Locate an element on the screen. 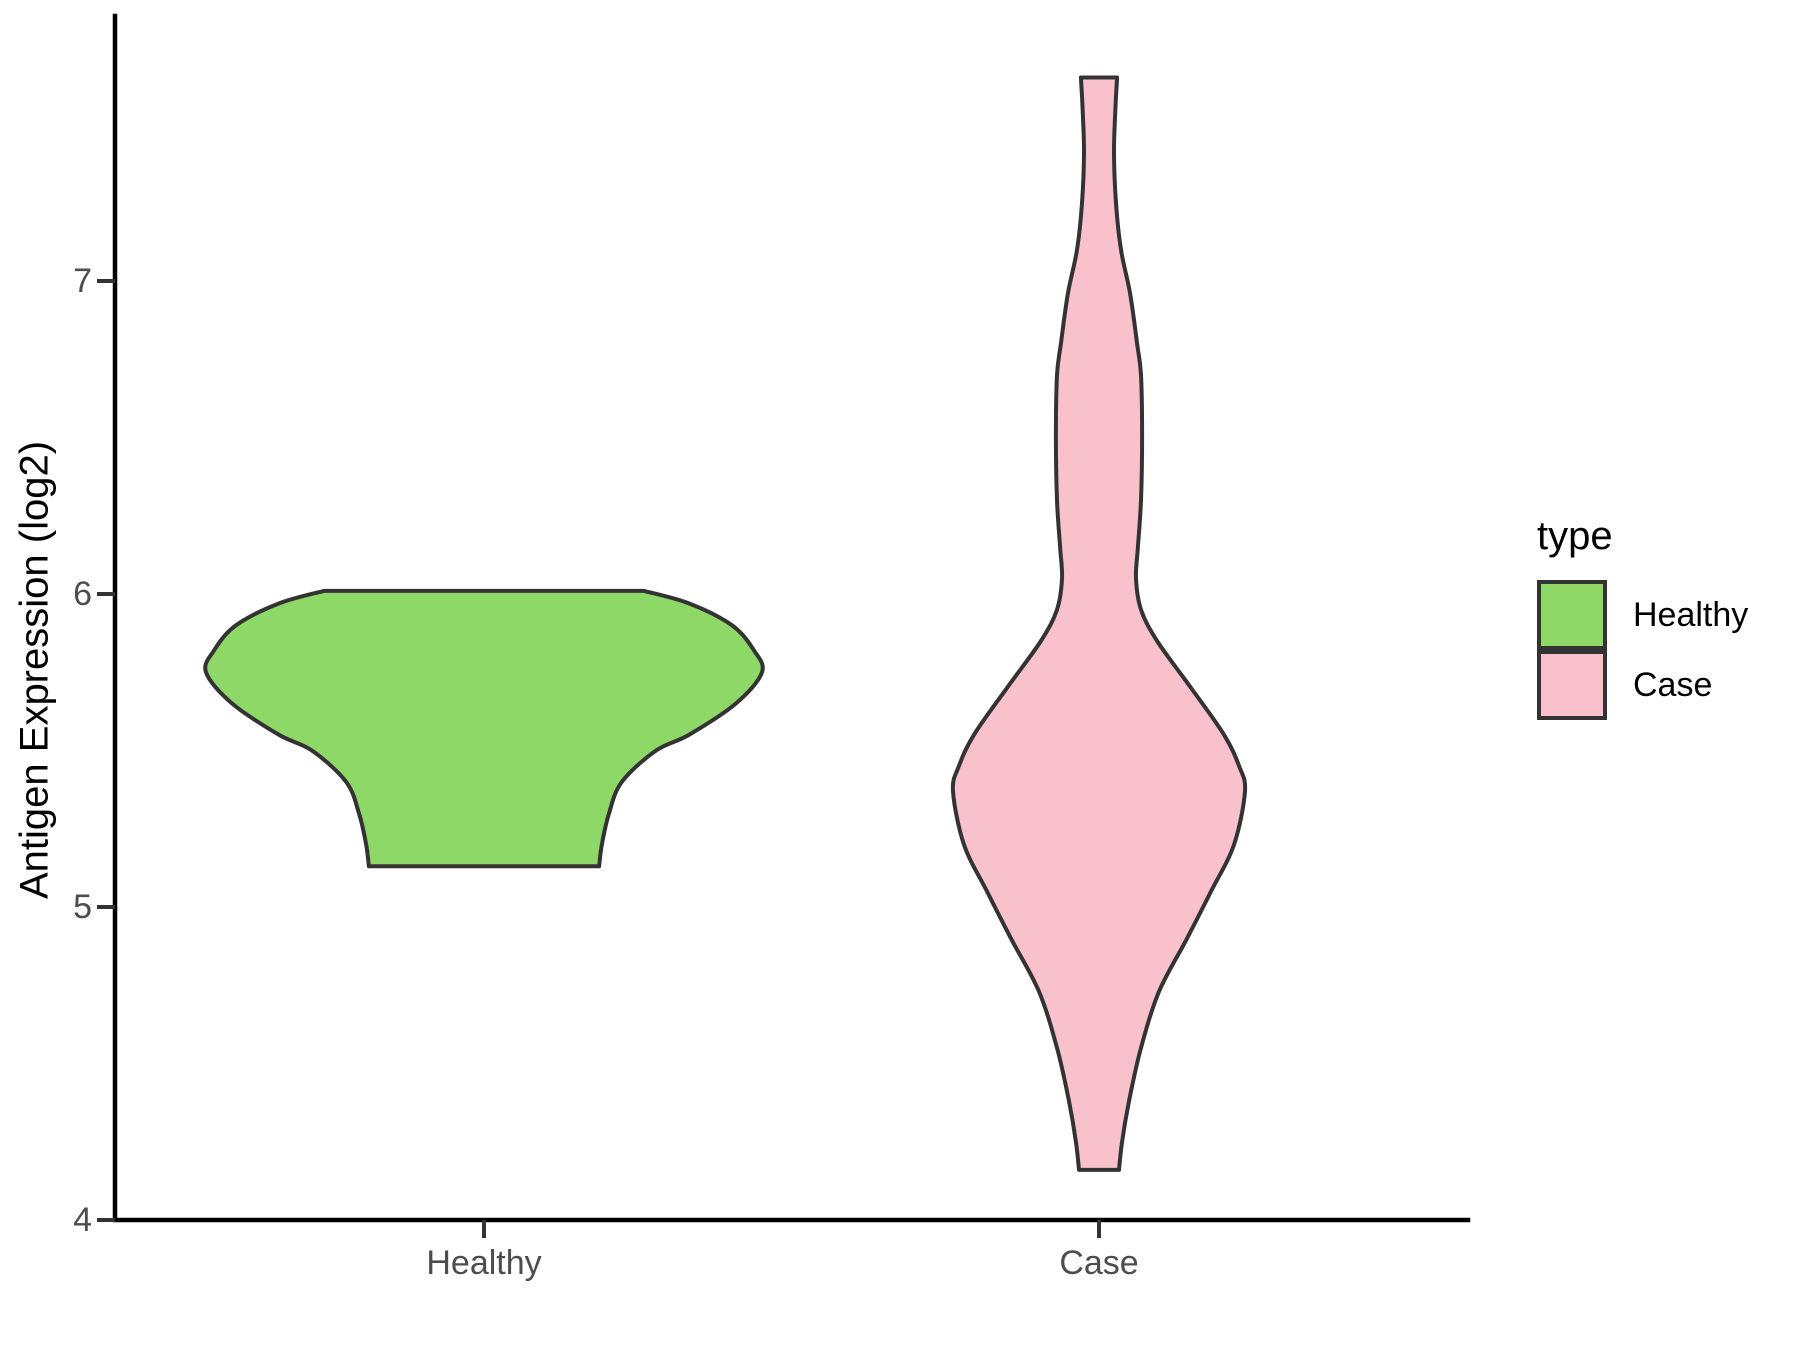  legend-item-case: Case is located at coordinates (1642, 685).